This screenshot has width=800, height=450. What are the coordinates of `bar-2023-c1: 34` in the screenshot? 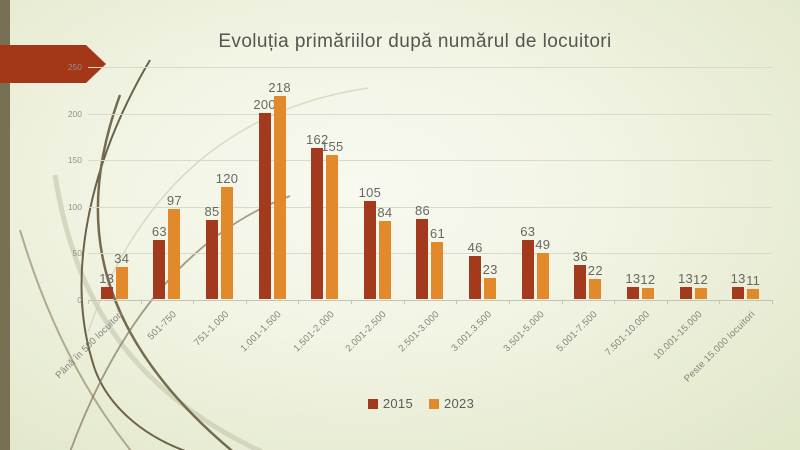 It's located at (121, 275).